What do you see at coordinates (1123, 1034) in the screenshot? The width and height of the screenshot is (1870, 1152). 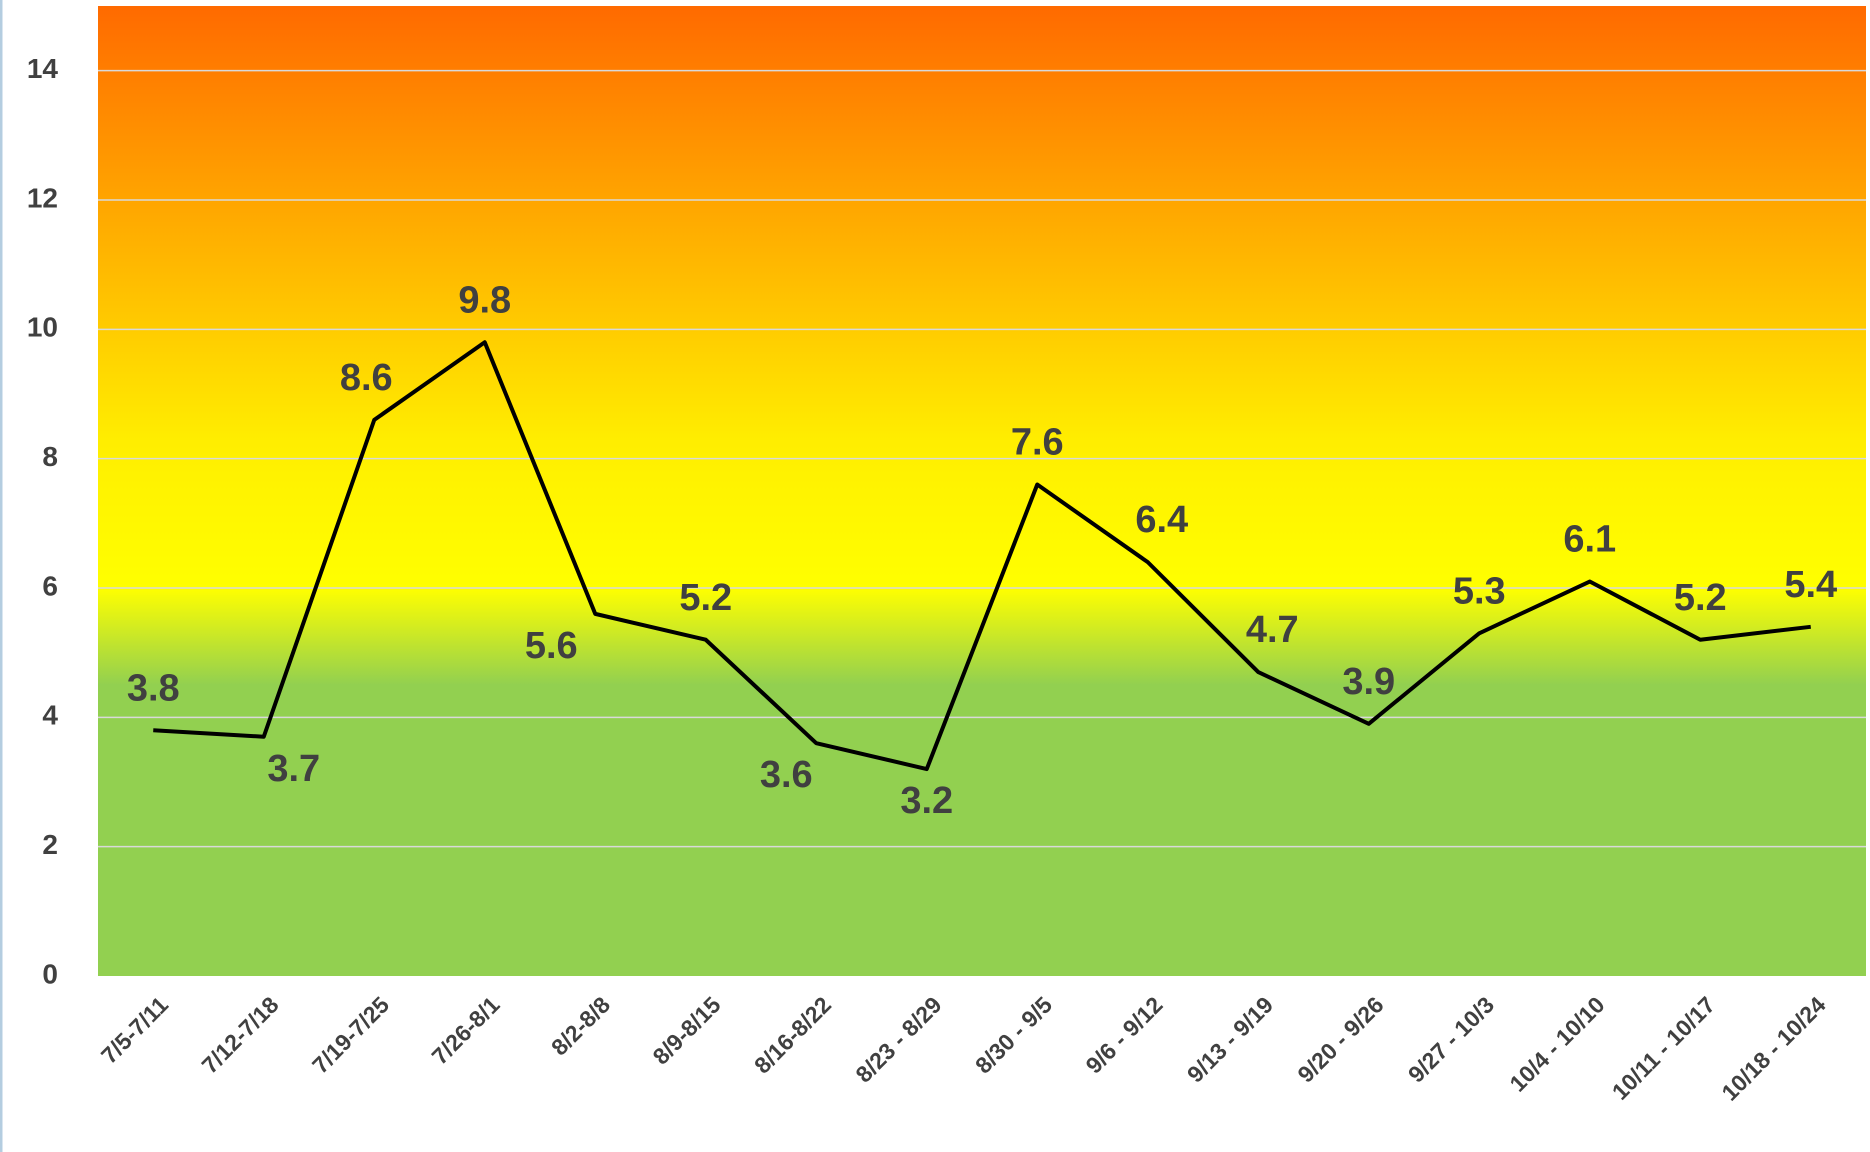 I see `x-tick-label: 9/6 - 9/12` at bounding box center [1123, 1034].